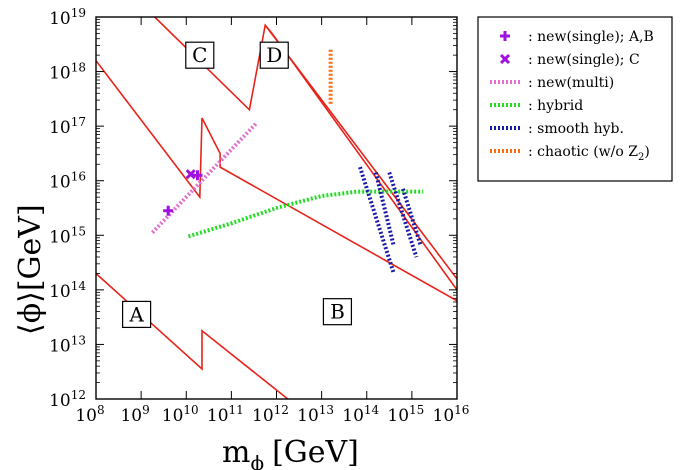 This screenshot has width=682, height=470. I want to click on x-tick-label: 10¹³, so click(315, 414).